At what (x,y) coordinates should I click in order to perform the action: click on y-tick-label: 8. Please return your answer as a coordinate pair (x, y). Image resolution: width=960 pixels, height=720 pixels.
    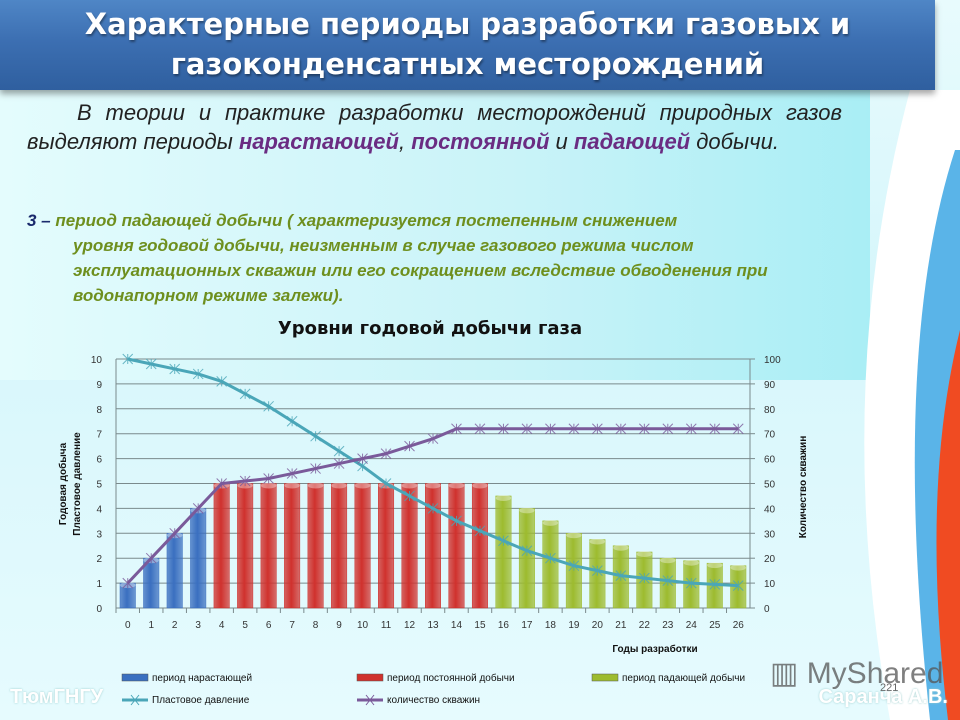
    Looking at the image, I should click on (99, 410).